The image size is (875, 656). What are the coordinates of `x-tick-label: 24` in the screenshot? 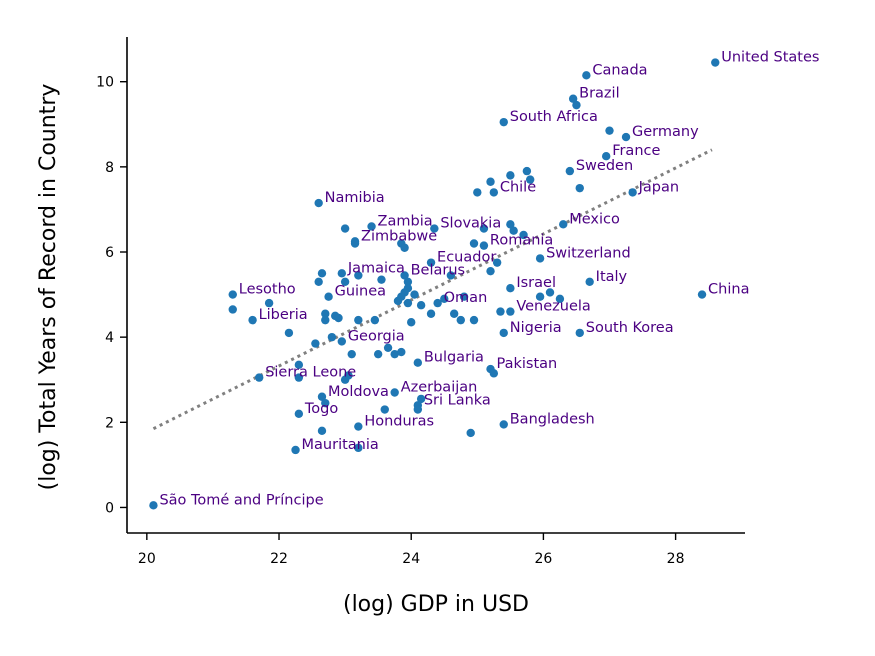 It's located at (411, 559).